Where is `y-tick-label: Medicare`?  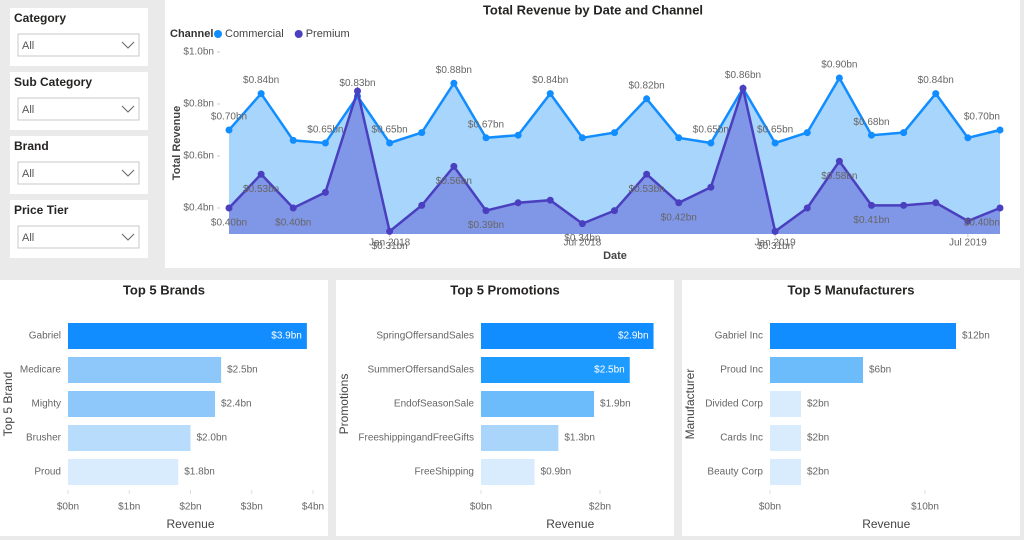 y-tick-label: Medicare is located at coordinates (41, 370).